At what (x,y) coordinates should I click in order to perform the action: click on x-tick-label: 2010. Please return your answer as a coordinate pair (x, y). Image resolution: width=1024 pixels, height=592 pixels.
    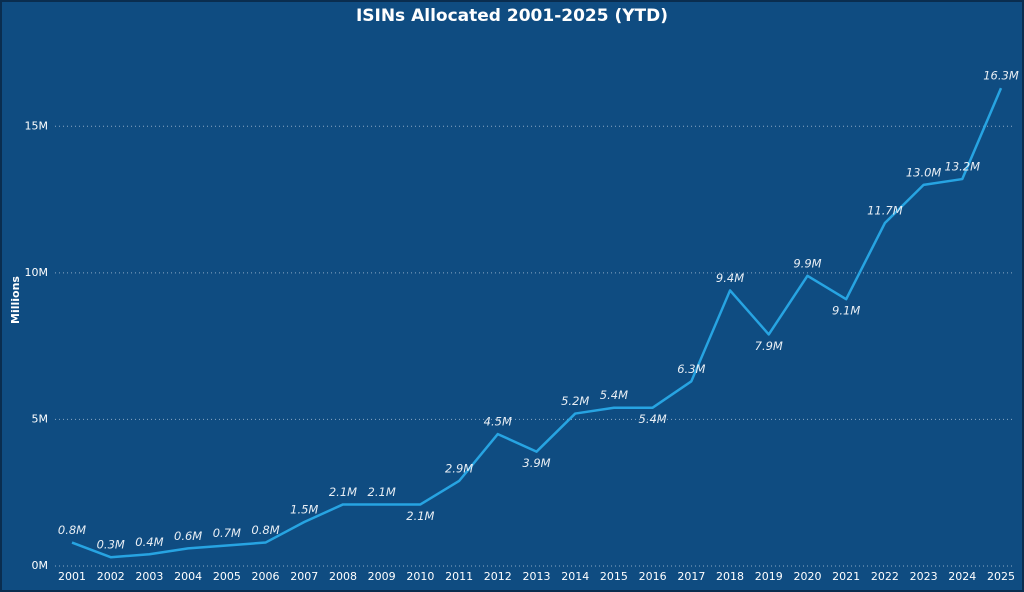
    Looking at the image, I should click on (420, 576).